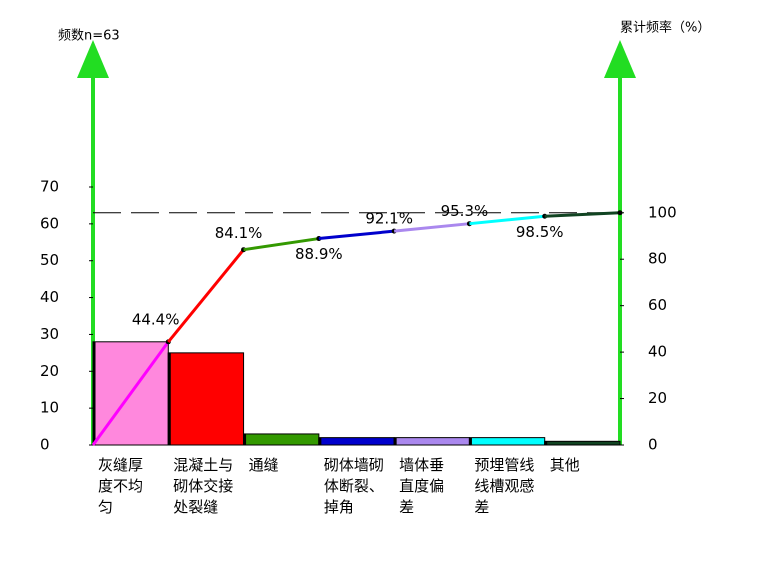 The height and width of the screenshot is (570, 760). What do you see at coordinates (564, 465) in the screenshot?
I see `x-tick-label: 其他` at bounding box center [564, 465].